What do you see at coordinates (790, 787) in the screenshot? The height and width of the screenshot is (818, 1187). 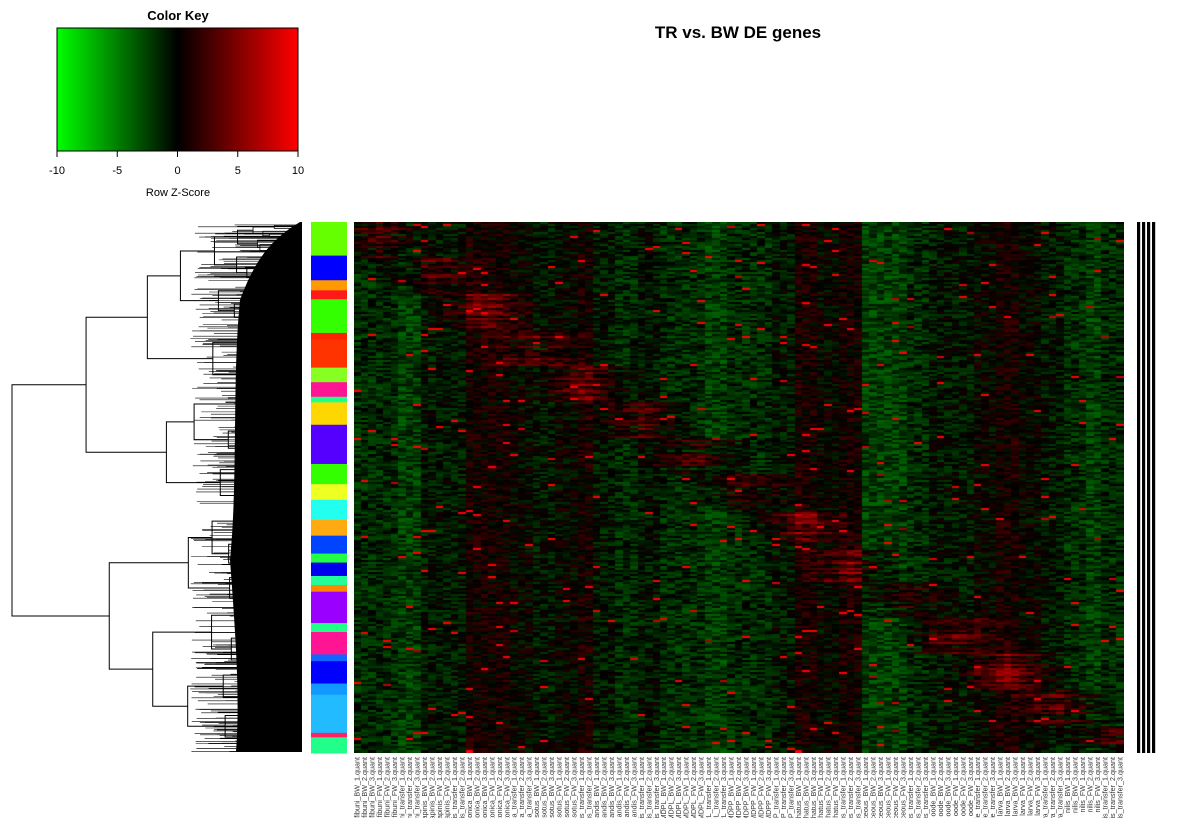 I see `column-label: itusMDPP_transfer_3.quant` at bounding box center [790, 787].